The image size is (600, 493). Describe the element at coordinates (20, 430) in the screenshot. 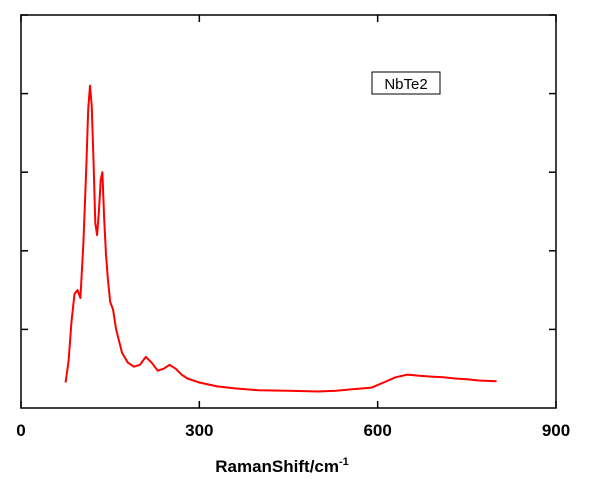

I see `x-tick-label: 0` at that location.